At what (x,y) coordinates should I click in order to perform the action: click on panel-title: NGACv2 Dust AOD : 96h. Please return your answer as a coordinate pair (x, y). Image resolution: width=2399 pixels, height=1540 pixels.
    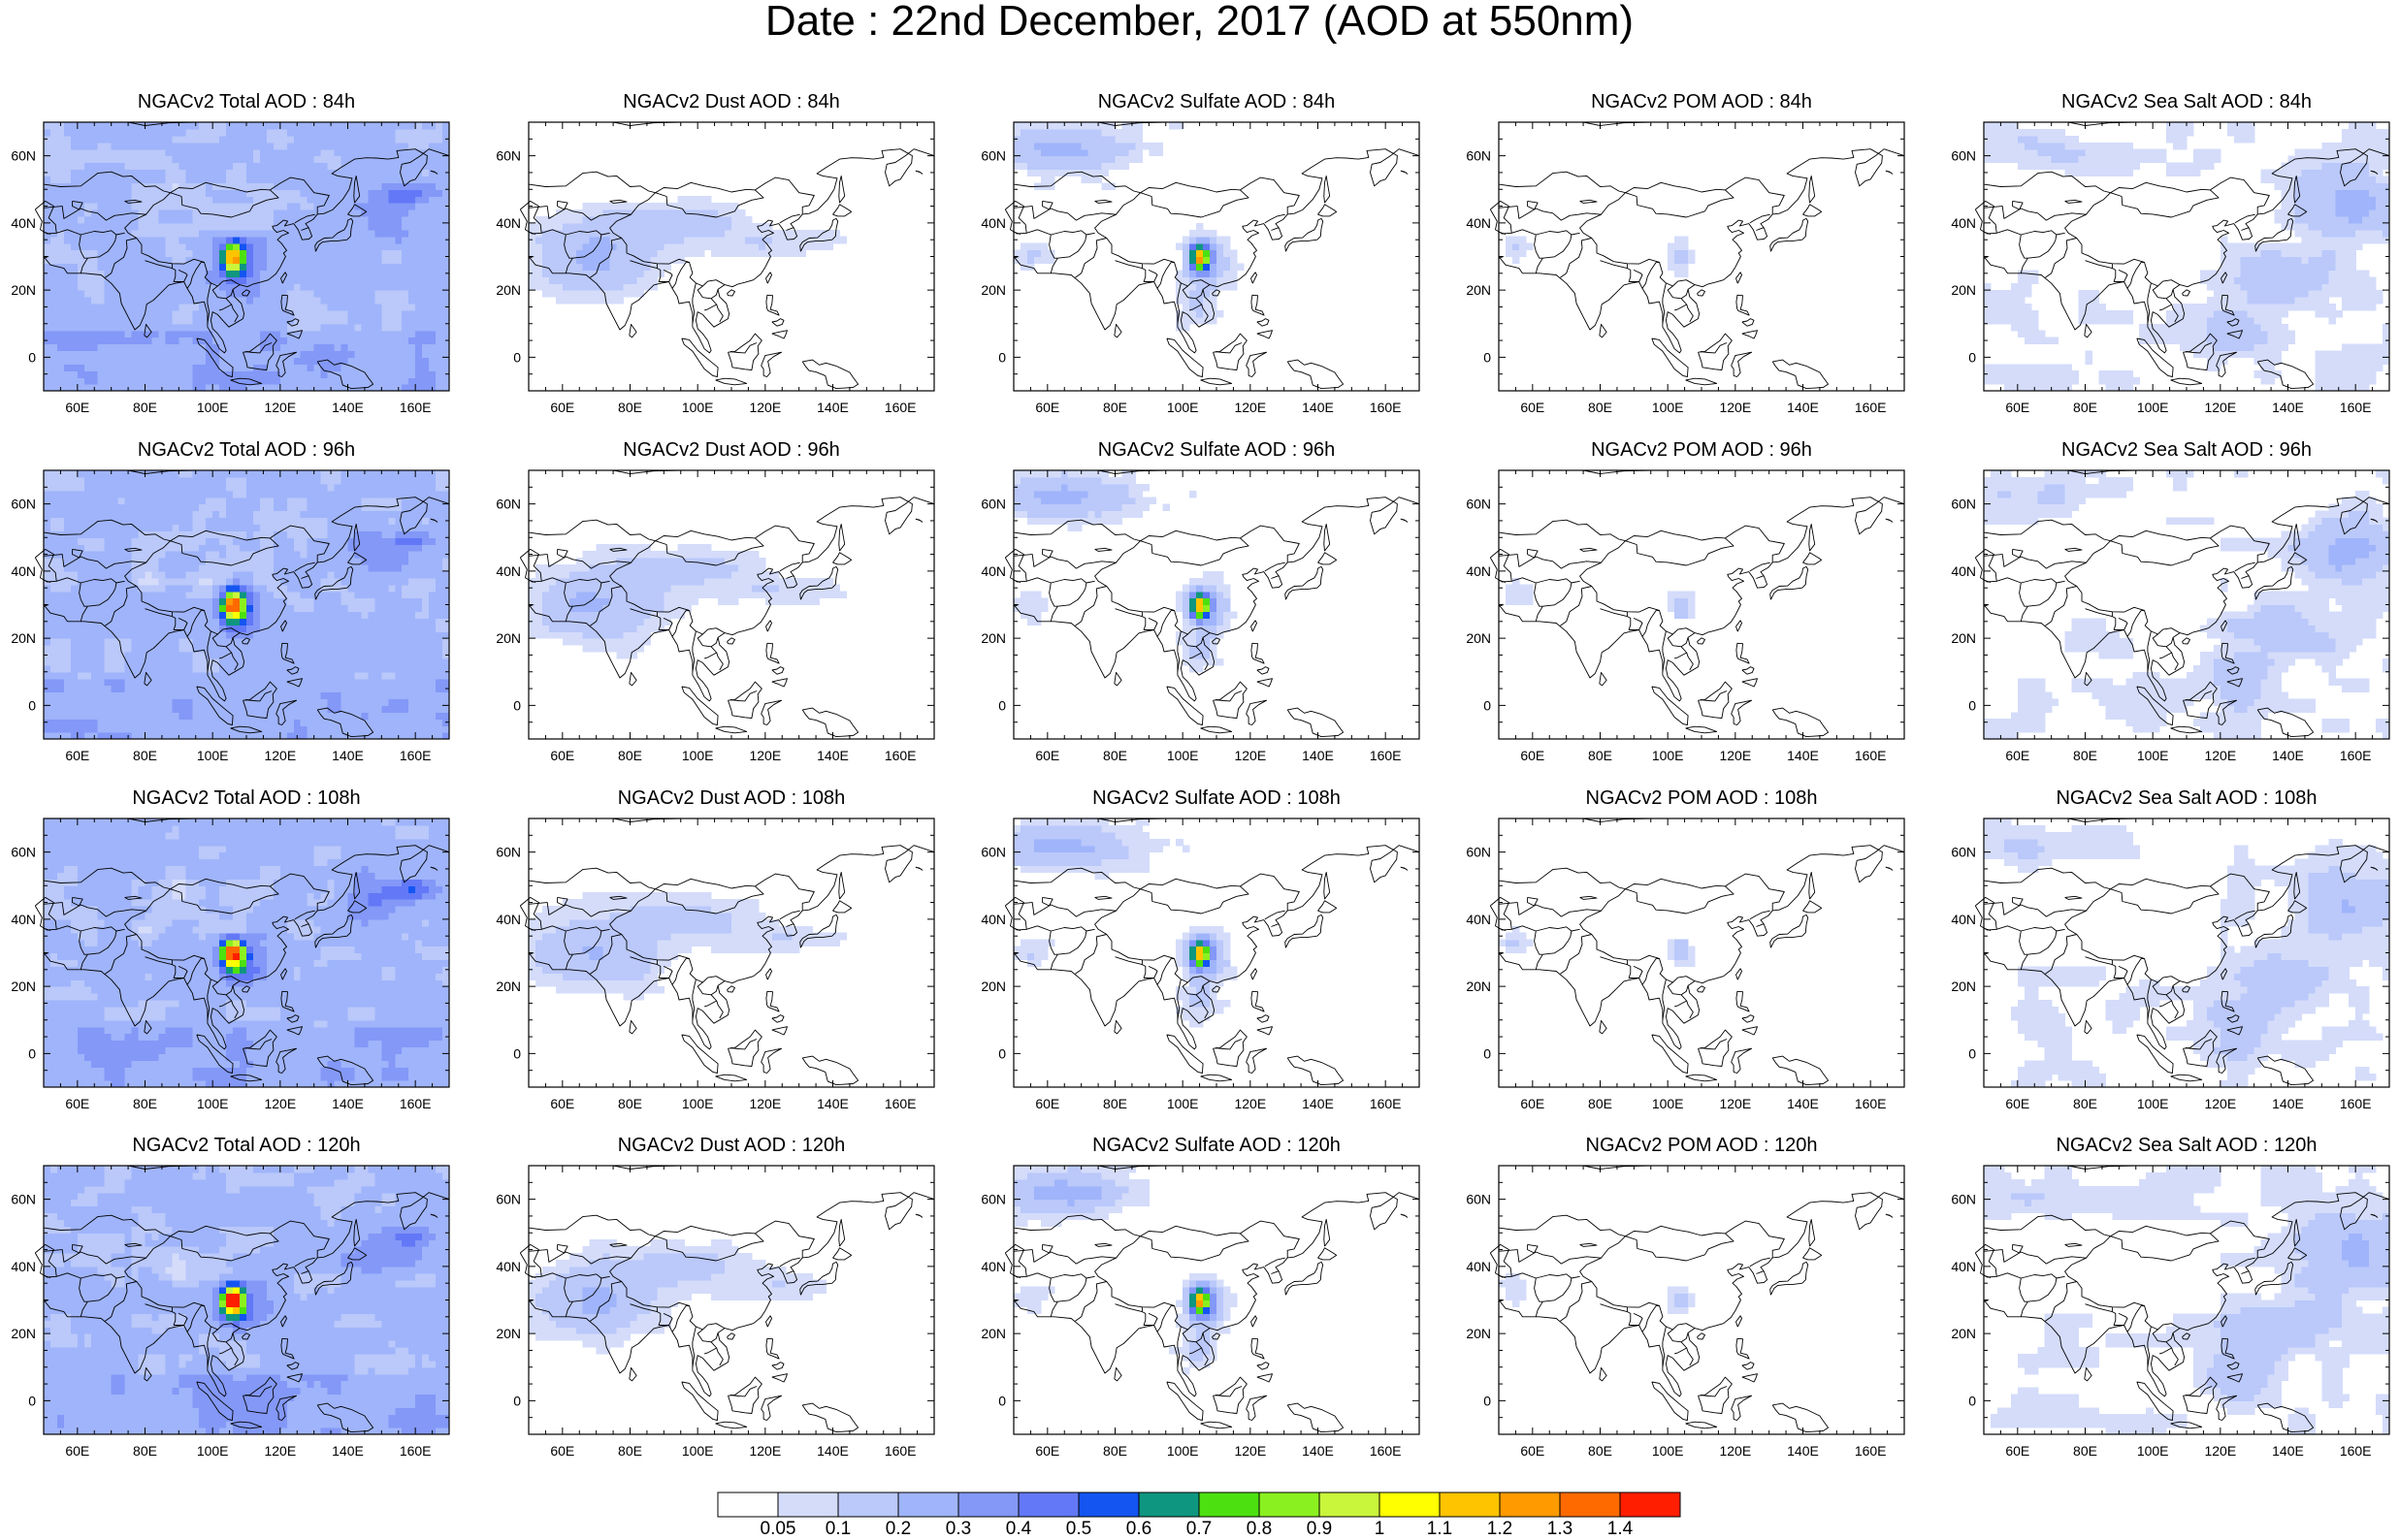
    Looking at the image, I should click on (732, 450).